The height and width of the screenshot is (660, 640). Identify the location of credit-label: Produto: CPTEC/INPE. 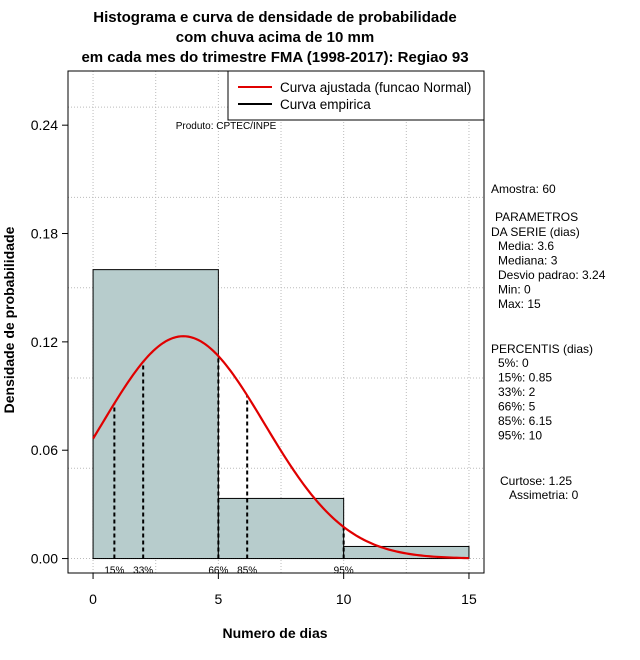
(226, 126).